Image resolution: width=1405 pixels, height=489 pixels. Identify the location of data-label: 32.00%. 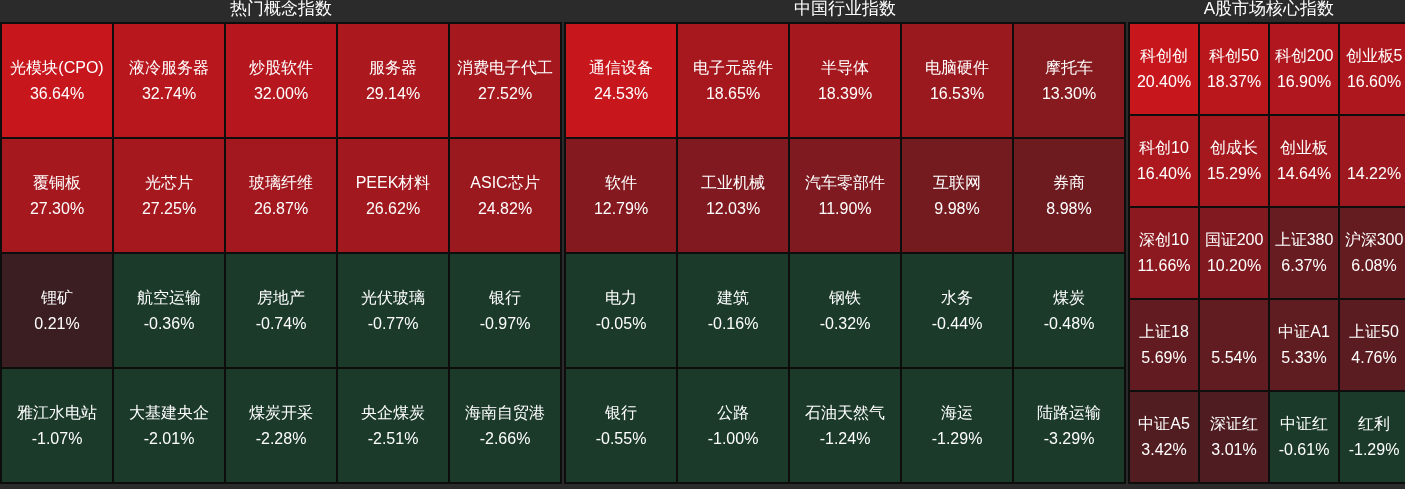
(281, 93).